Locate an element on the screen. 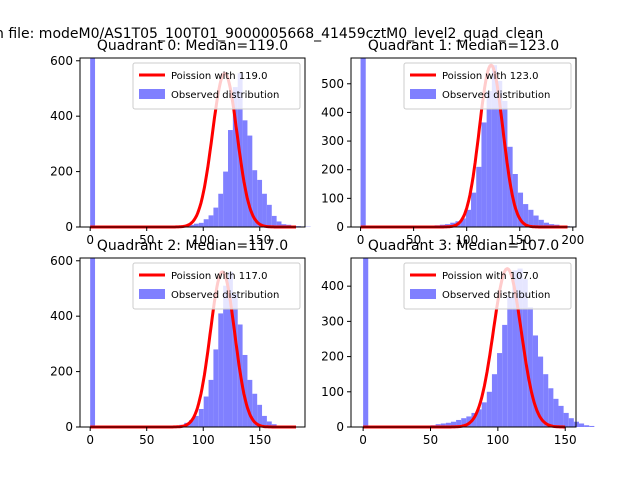 This screenshot has width=640, height=480. quadrant-3-xtick-label: 150 is located at coordinates (565, 440).